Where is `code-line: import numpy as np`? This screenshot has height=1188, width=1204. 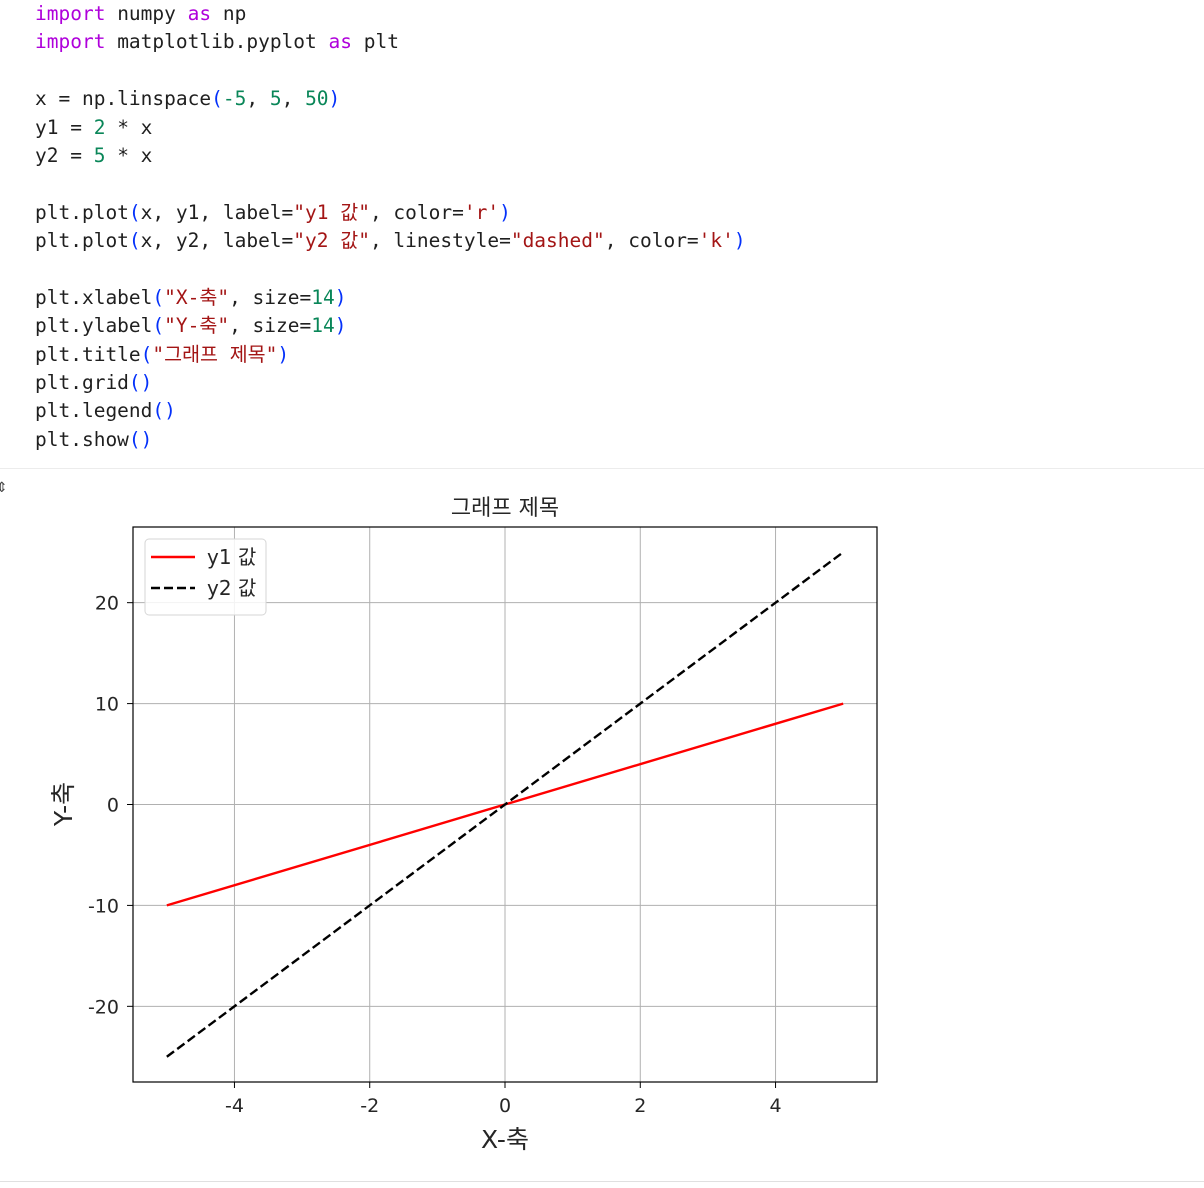 code-line: import numpy as np is located at coordinates (390, 14).